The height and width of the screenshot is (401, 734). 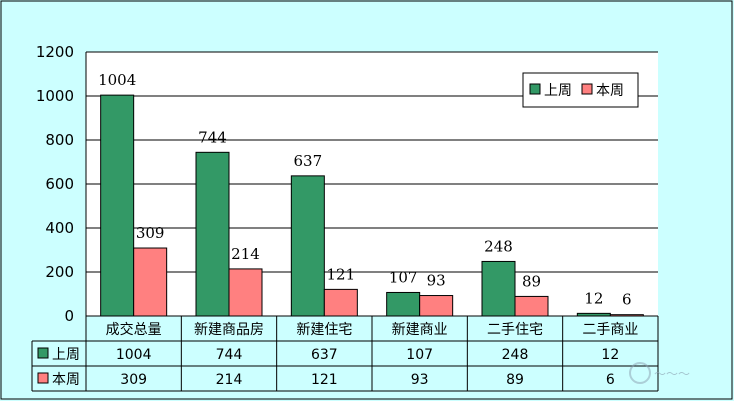 I want to click on table-cell: 107, so click(x=419, y=355).